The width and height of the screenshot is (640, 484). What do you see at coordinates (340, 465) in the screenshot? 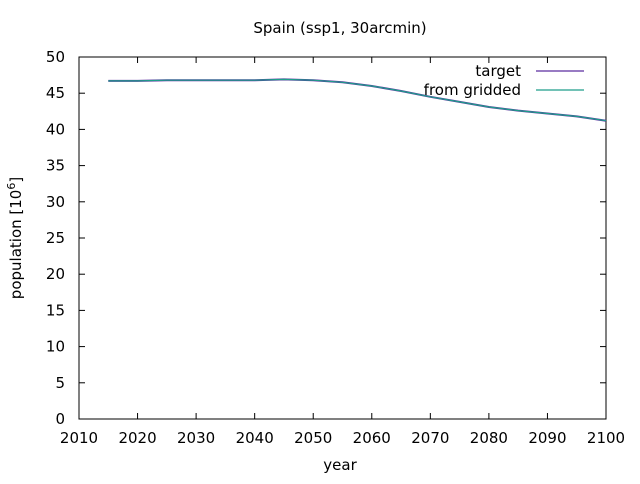
I see `x-axis-label: year` at bounding box center [340, 465].